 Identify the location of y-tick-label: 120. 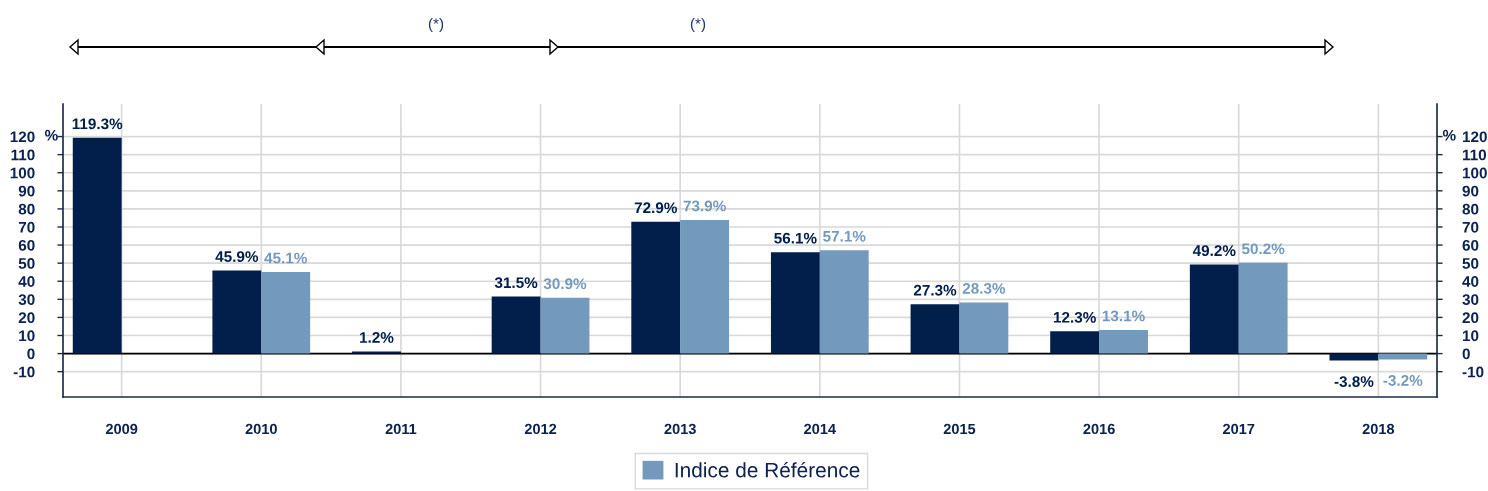
(22, 137).